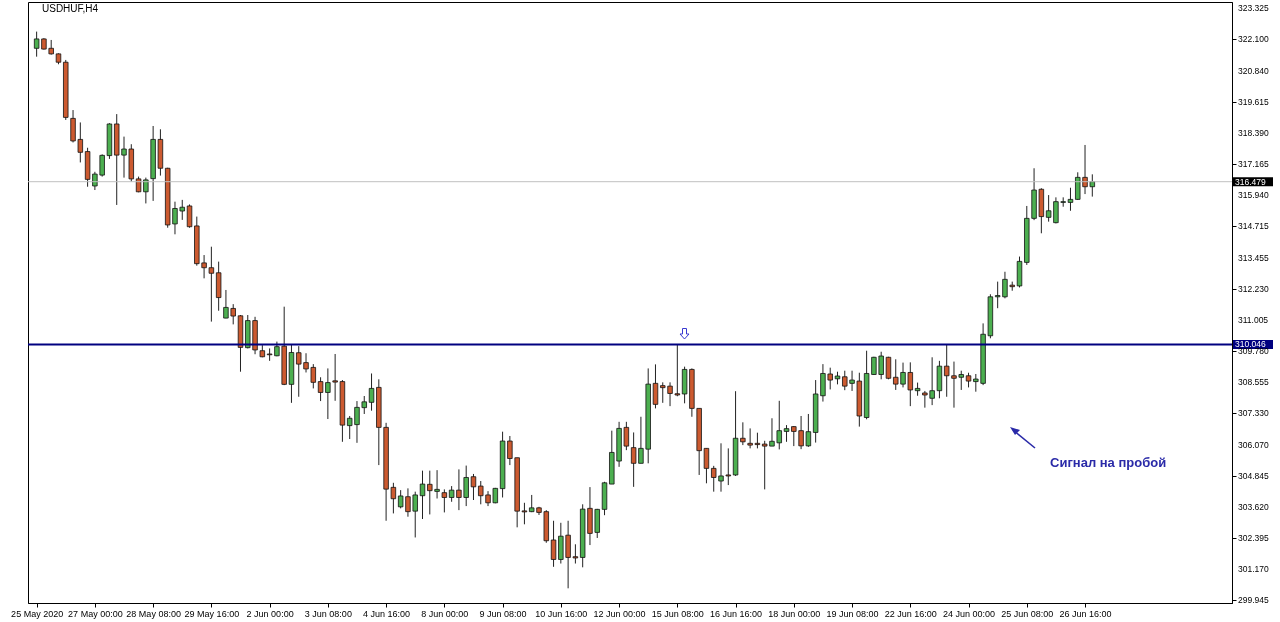 The height and width of the screenshot is (622, 1280). Describe the element at coordinates (1253, 476) in the screenshot. I see `y-tick-label: 304.845` at that location.